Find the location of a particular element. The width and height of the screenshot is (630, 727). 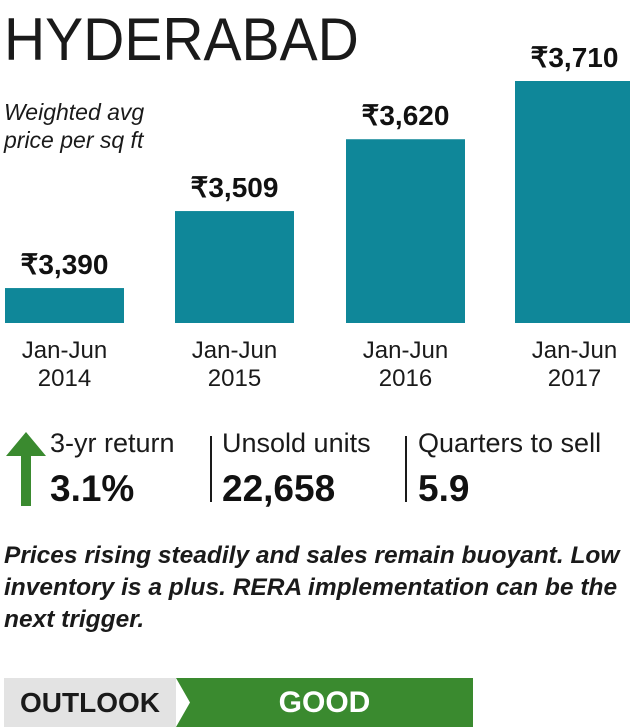

chart-subtitle: Weighted avg price per sq ft is located at coordinates (74, 126).